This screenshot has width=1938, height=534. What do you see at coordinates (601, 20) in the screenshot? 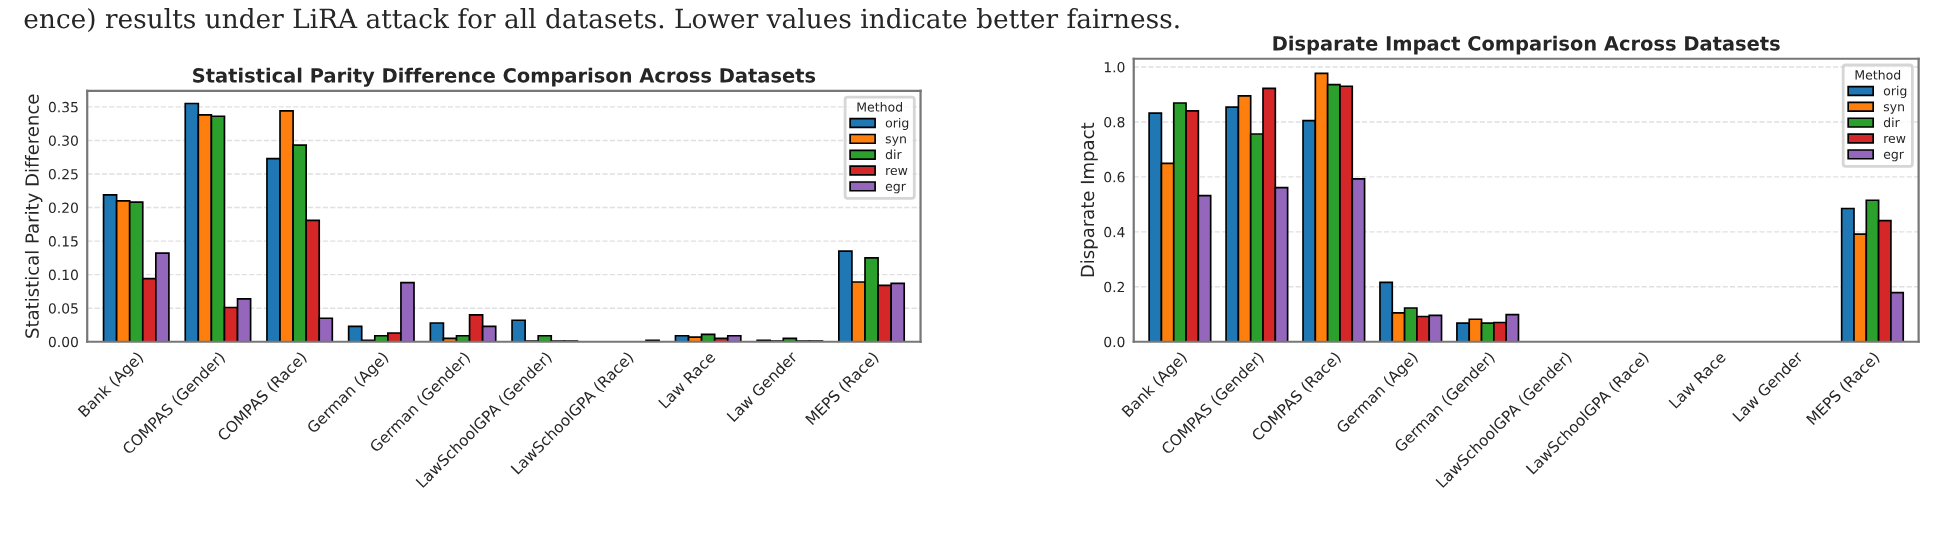
I see `text: ence) results under LiRA attack for all datasets. Lower values indicate better fairness.` at bounding box center [601, 20].